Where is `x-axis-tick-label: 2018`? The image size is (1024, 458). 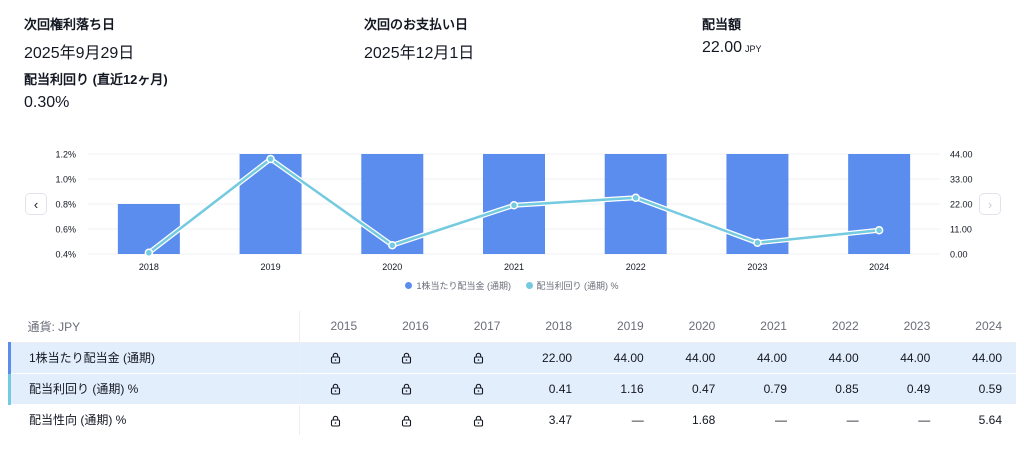 x-axis-tick-label: 2018 is located at coordinates (149, 267).